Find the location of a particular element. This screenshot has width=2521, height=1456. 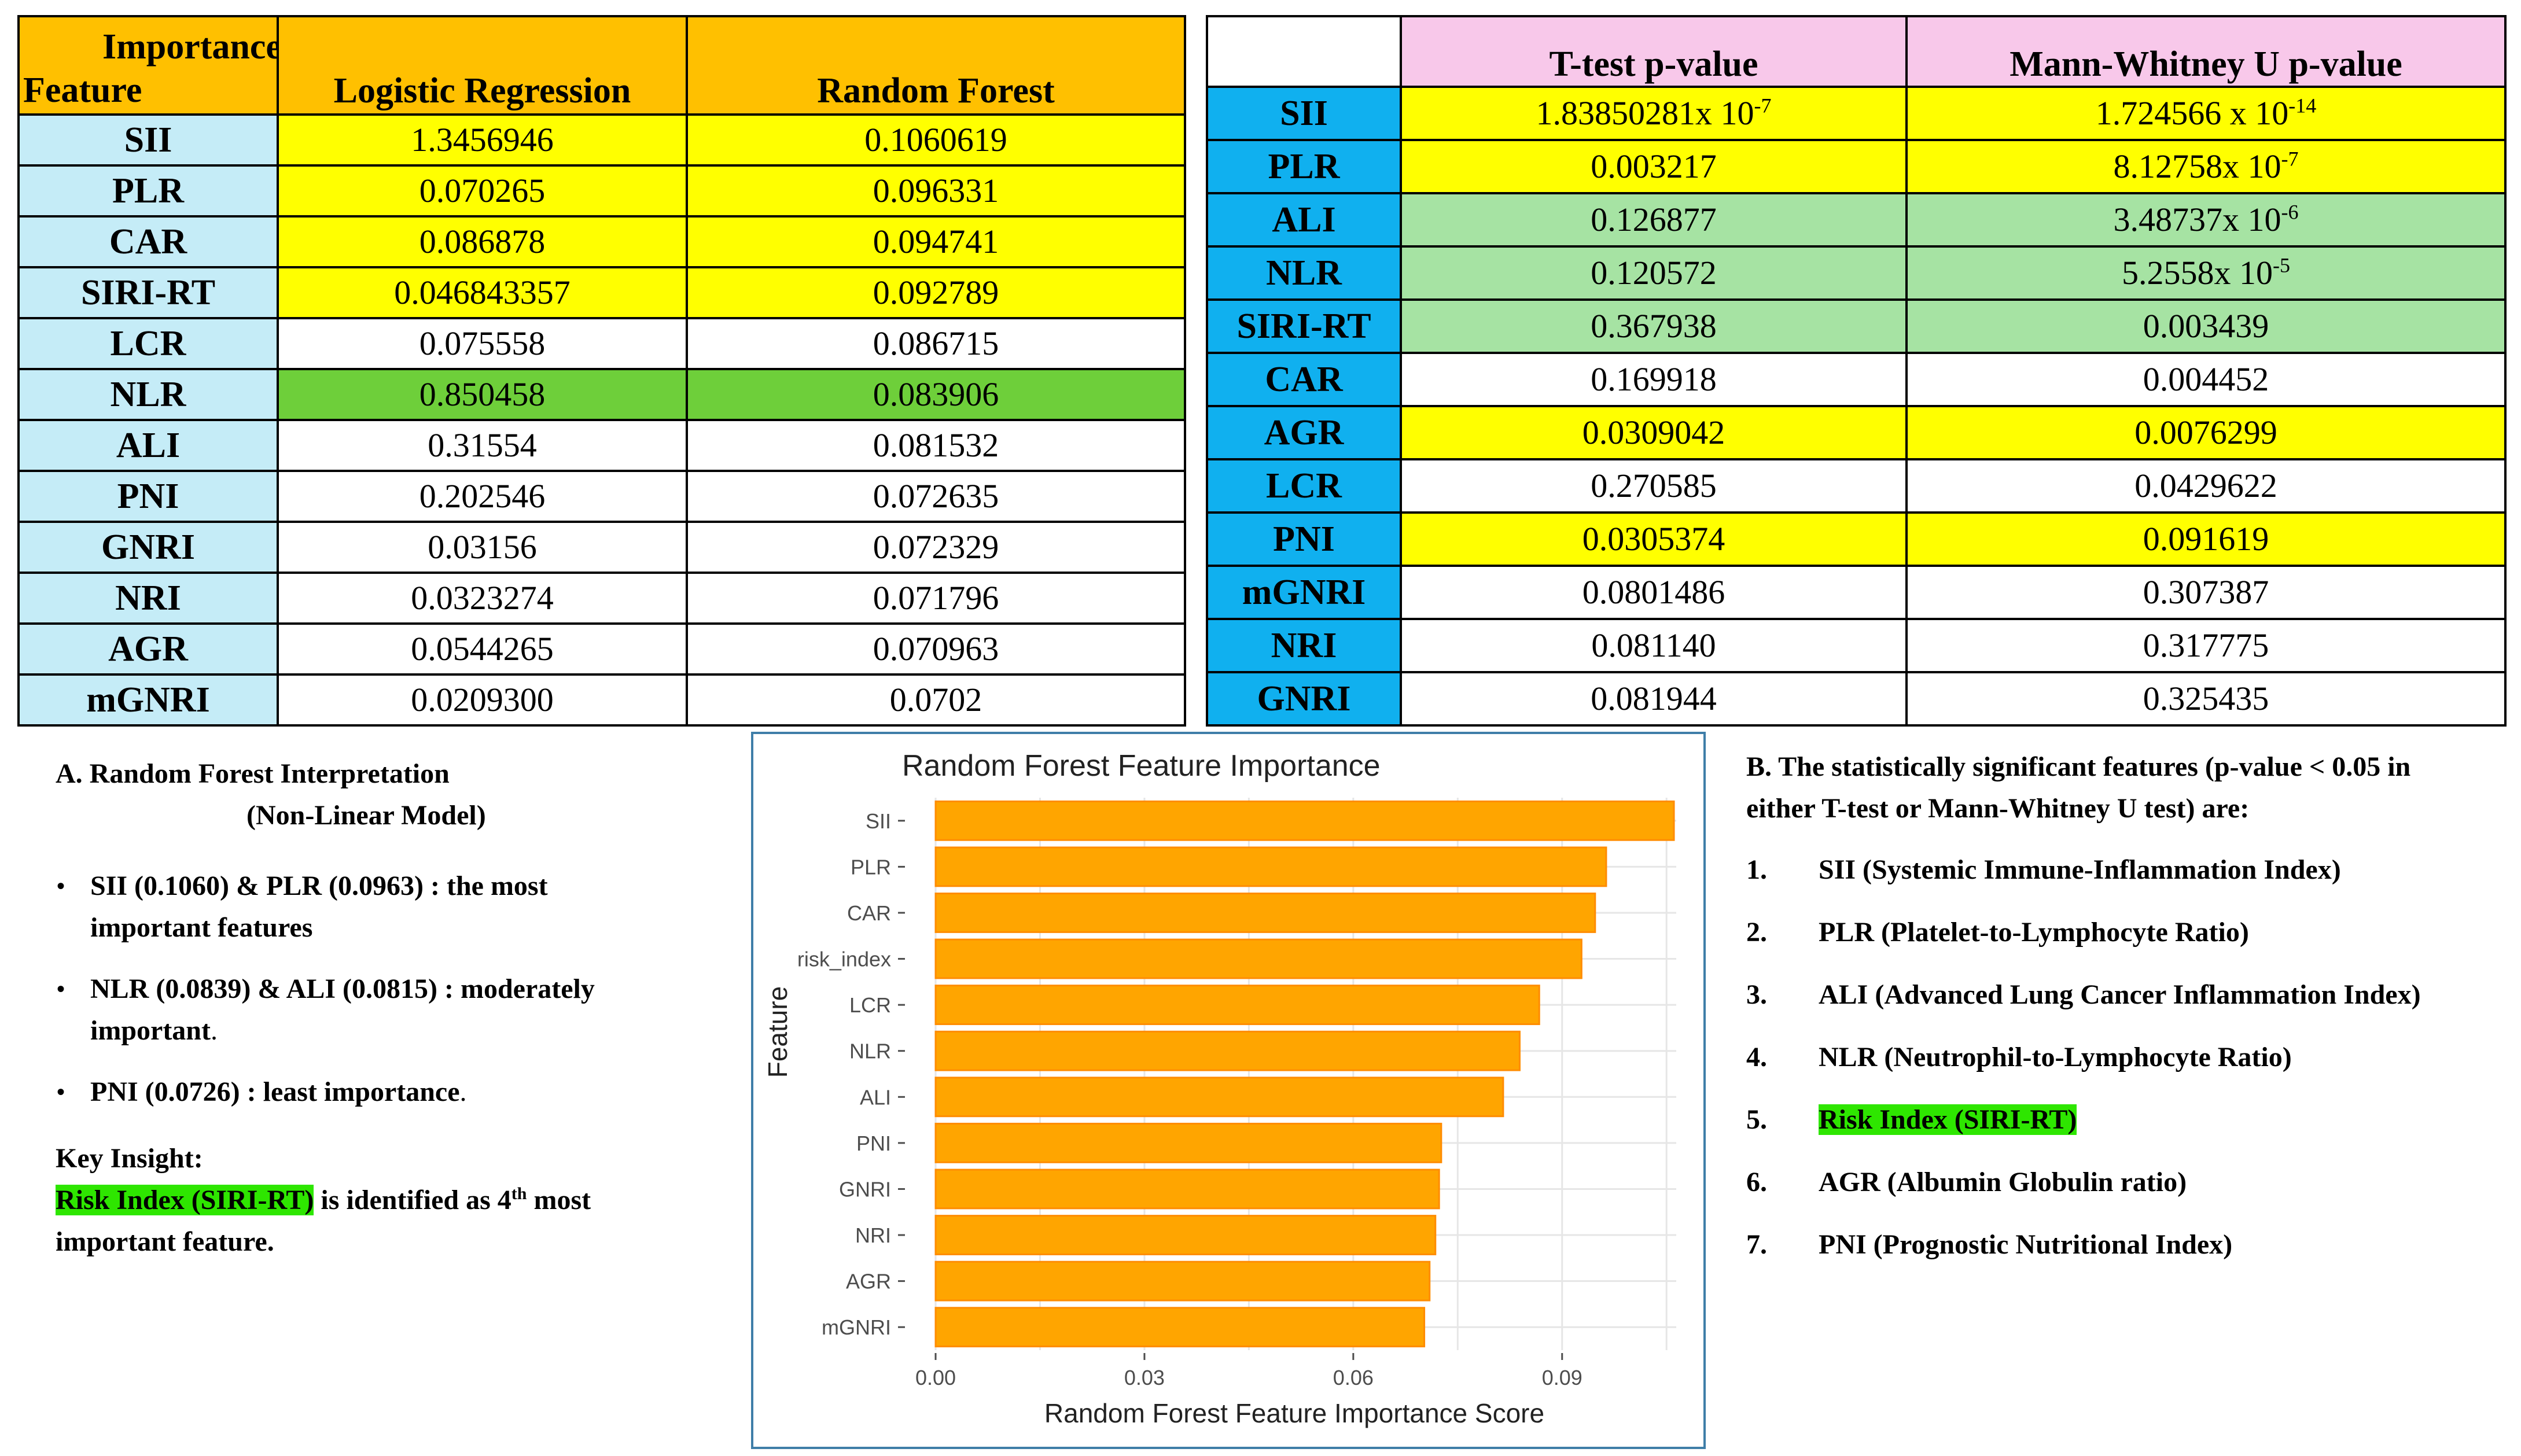

mannwhitney-header: Mann-Whitney U p-value is located at coordinates (2206, 51).